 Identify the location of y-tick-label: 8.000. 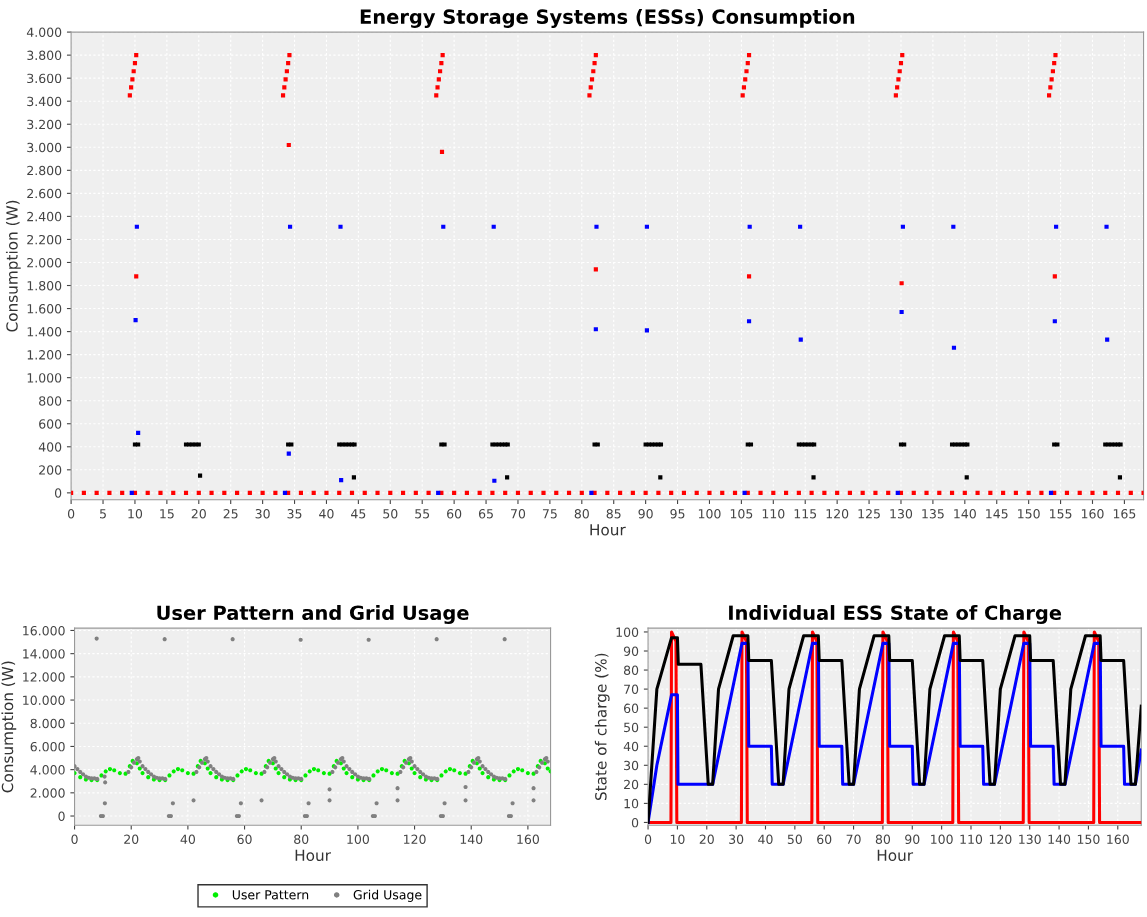
(47, 723).